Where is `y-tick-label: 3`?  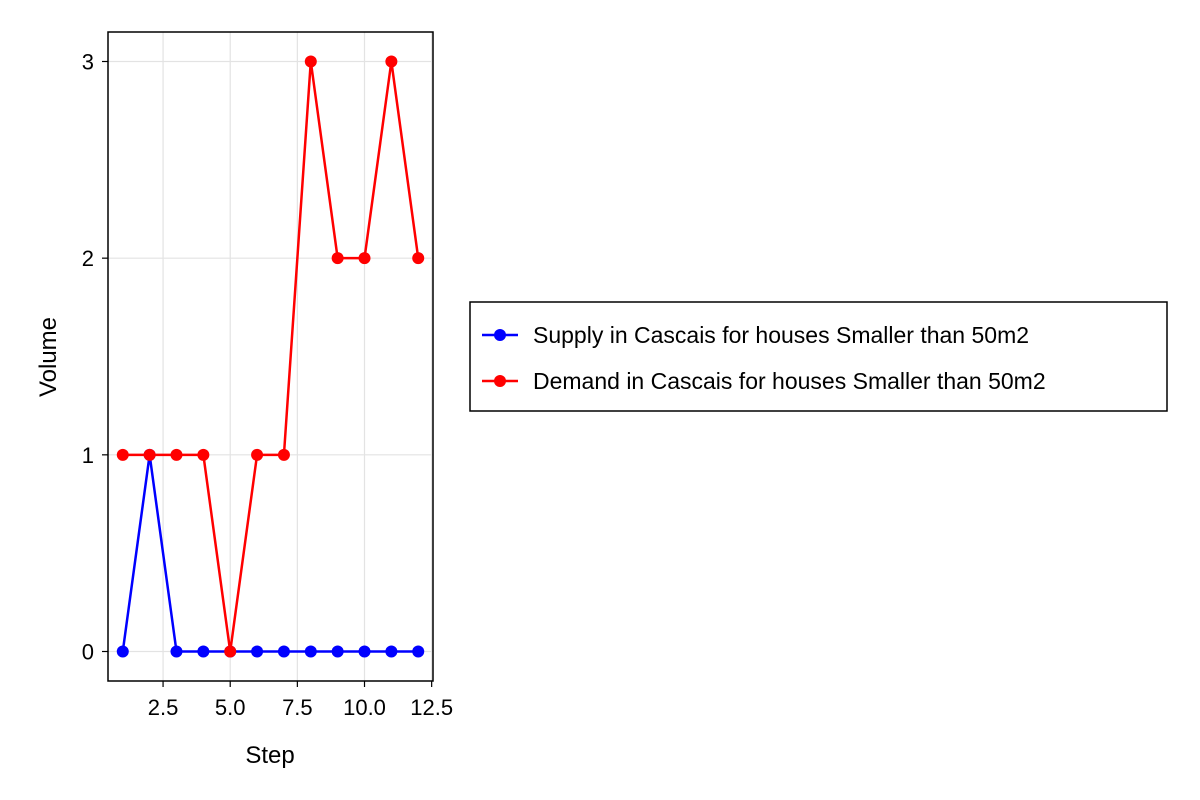 y-tick-label: 3 is located at coordinates (88, 62).